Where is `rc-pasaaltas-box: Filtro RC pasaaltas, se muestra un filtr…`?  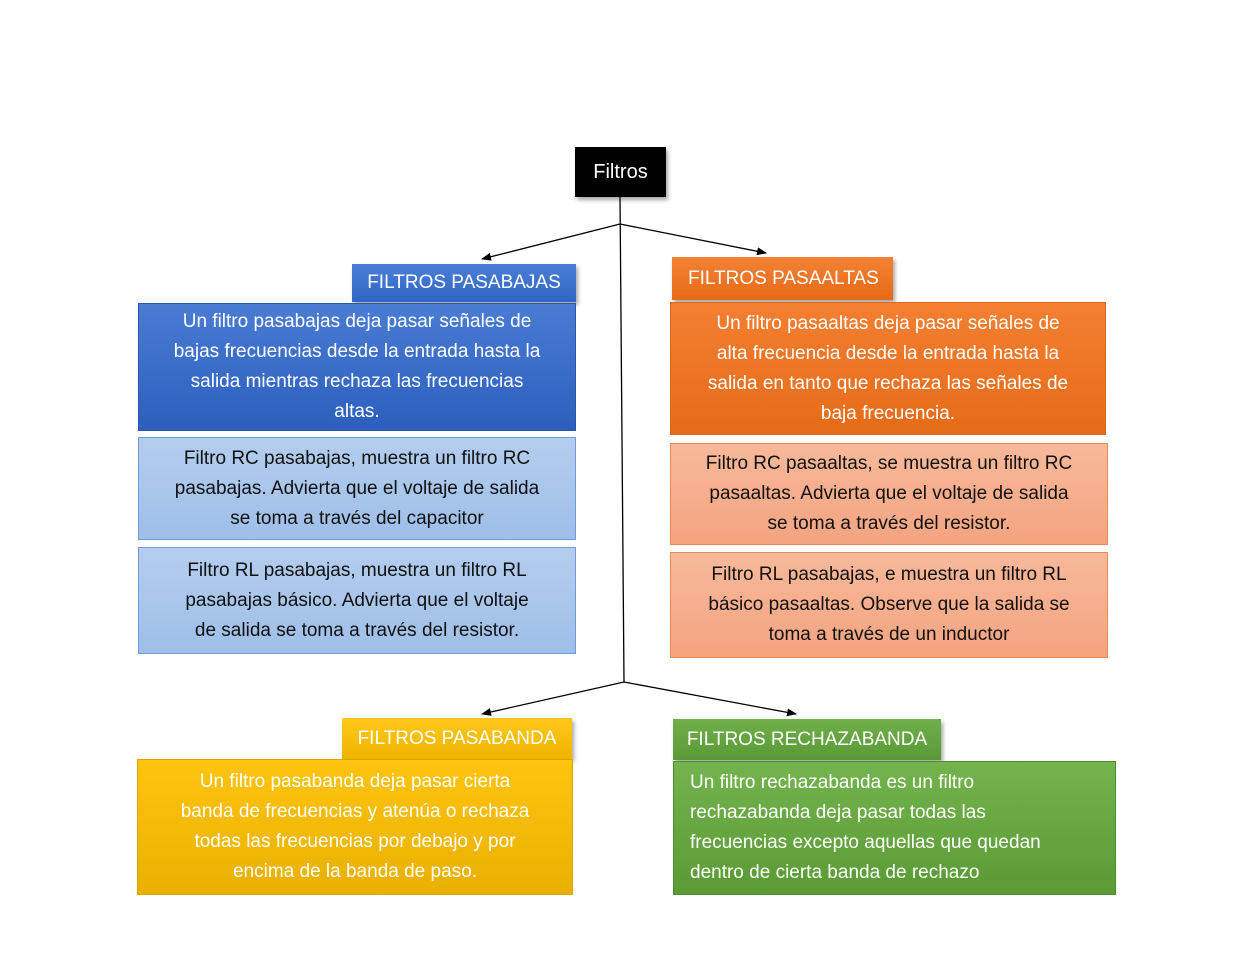 rc-pasaaltas-box: Filtro RC pasaaltas, se muestra un filtr… is located at coordinates (889, 494).